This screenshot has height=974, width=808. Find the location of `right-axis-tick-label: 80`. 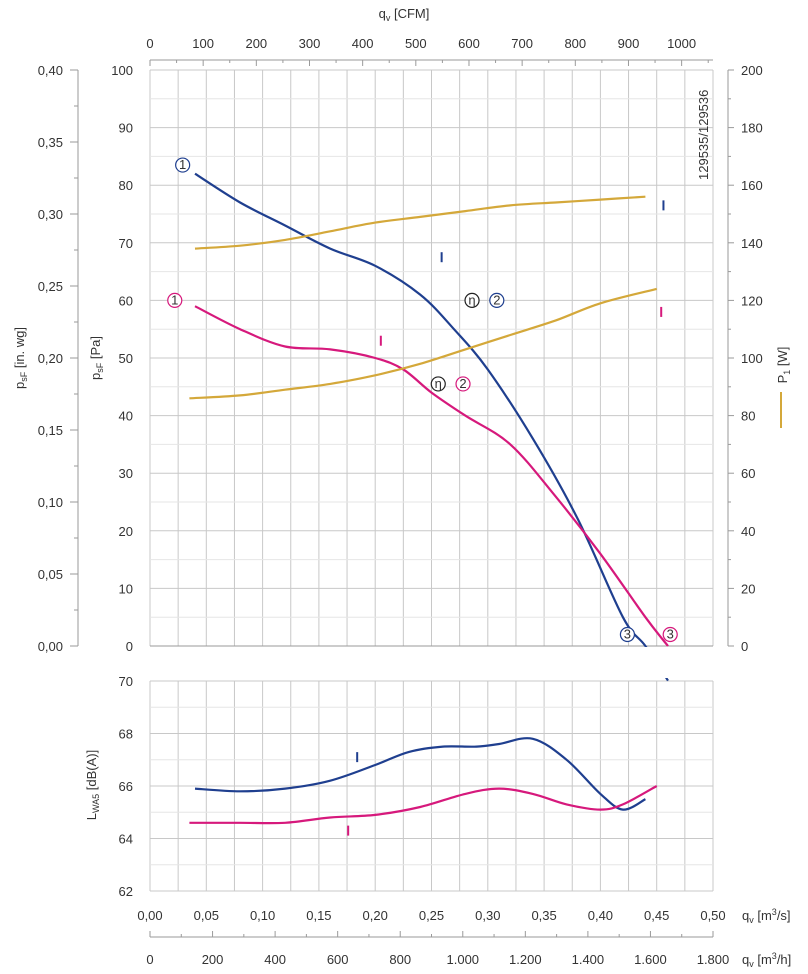

right-axis-tick-label: 80 is located at coordinates (748, 416).